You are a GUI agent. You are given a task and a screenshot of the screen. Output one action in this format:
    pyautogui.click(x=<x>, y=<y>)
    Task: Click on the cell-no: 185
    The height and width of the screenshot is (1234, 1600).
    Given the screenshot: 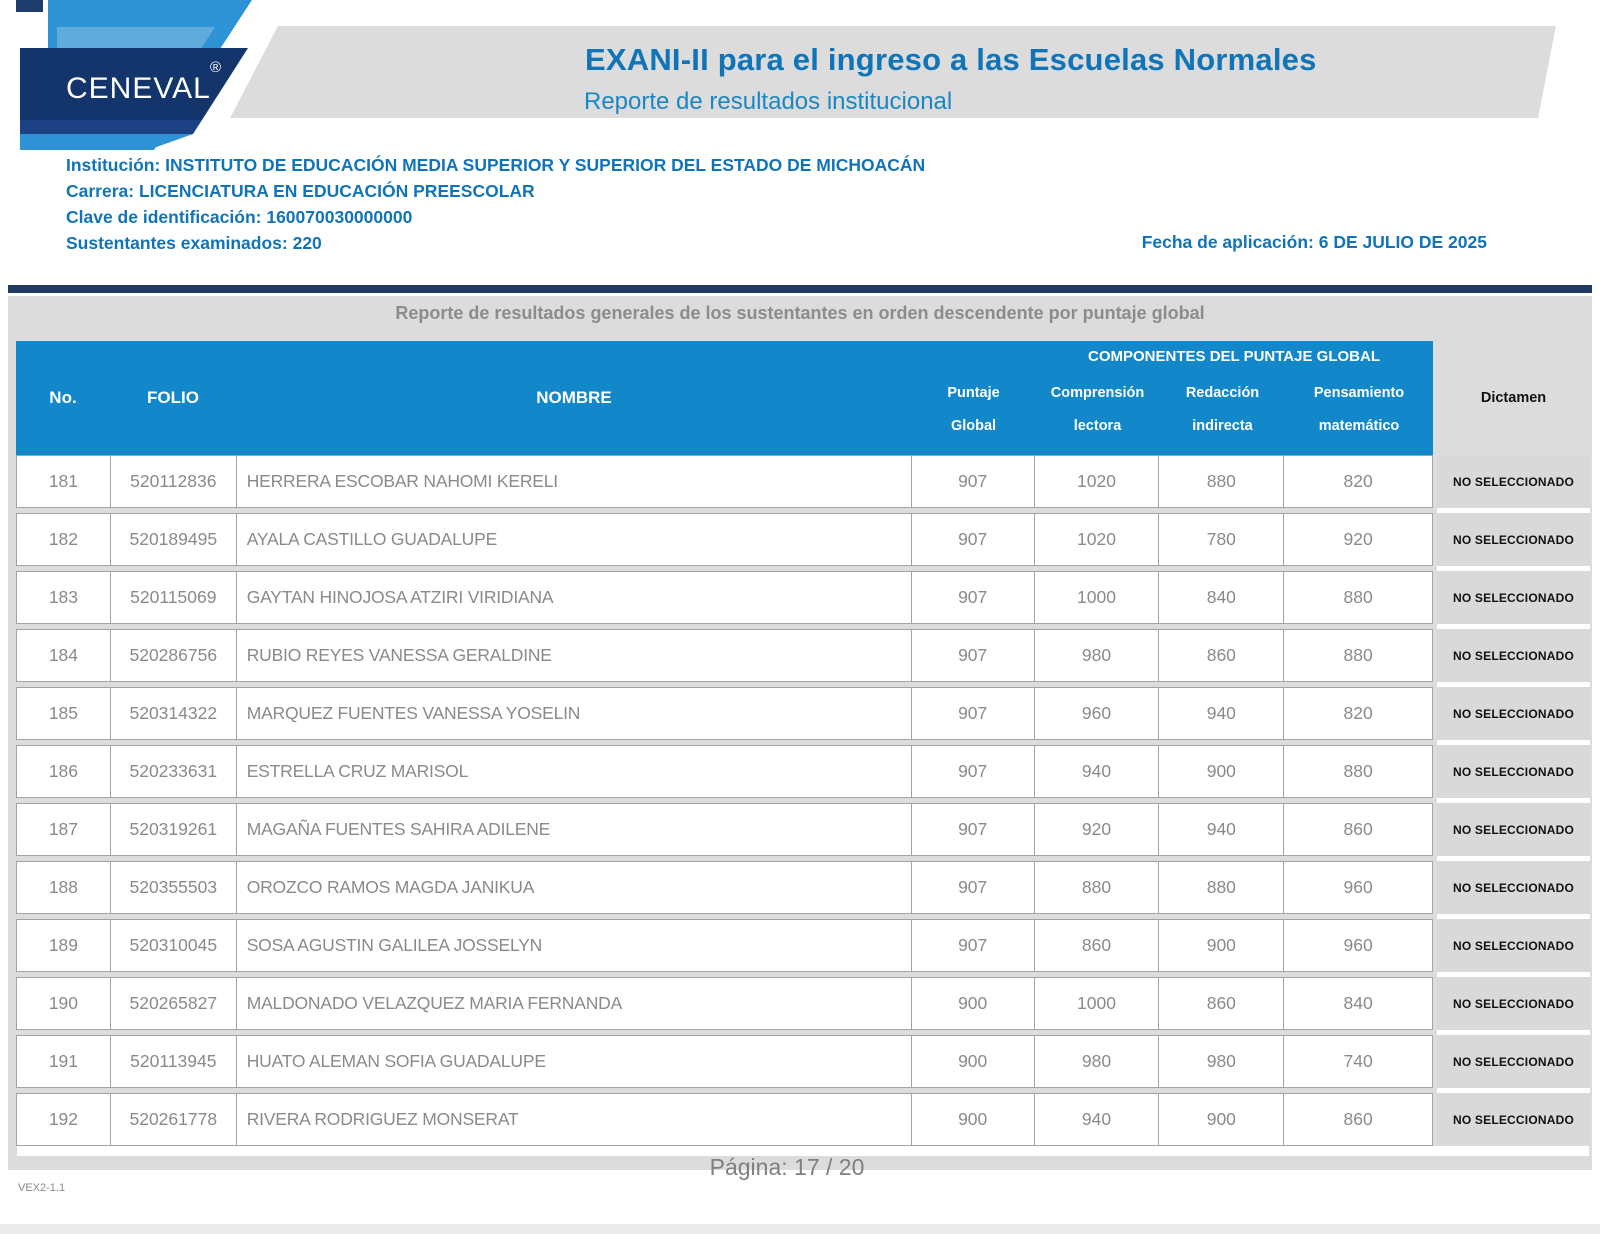 What is the action you would take?
    pyautogui.click(x=64, y=713)
    